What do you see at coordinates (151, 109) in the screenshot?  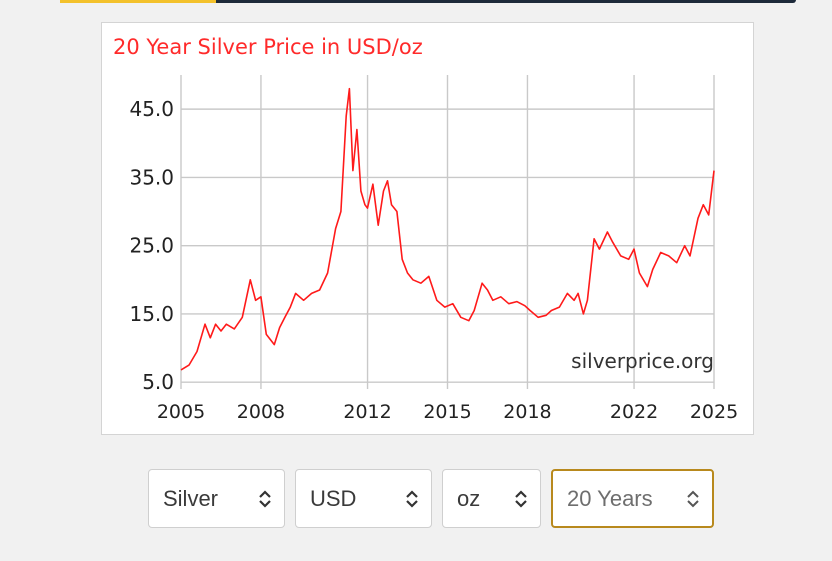 I see `y-tick-label: 45.0` at bounding box center [151, 109].